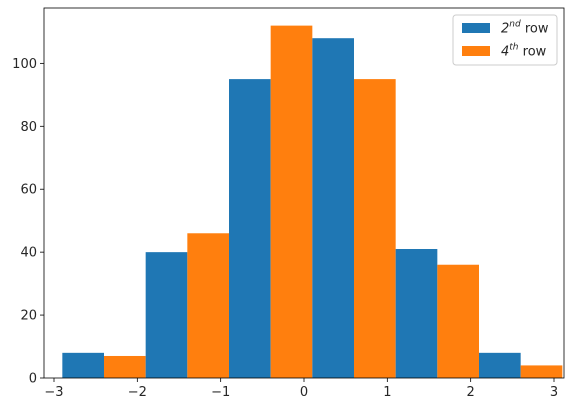 This screenshot has width=574, height=411. I want to click on x-tick-label: 2, so click(471, 392).